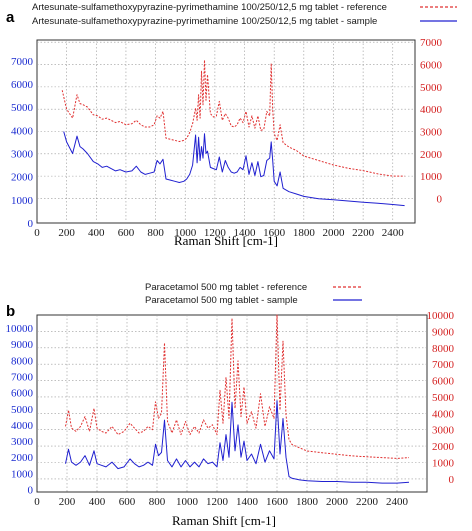 This screenshot has width=472, height=531. What do you see at coordinates (431, 66) in the screenshot?
I see `panel-a-right-tick-label: 6000` at bounding box center [431, 66].